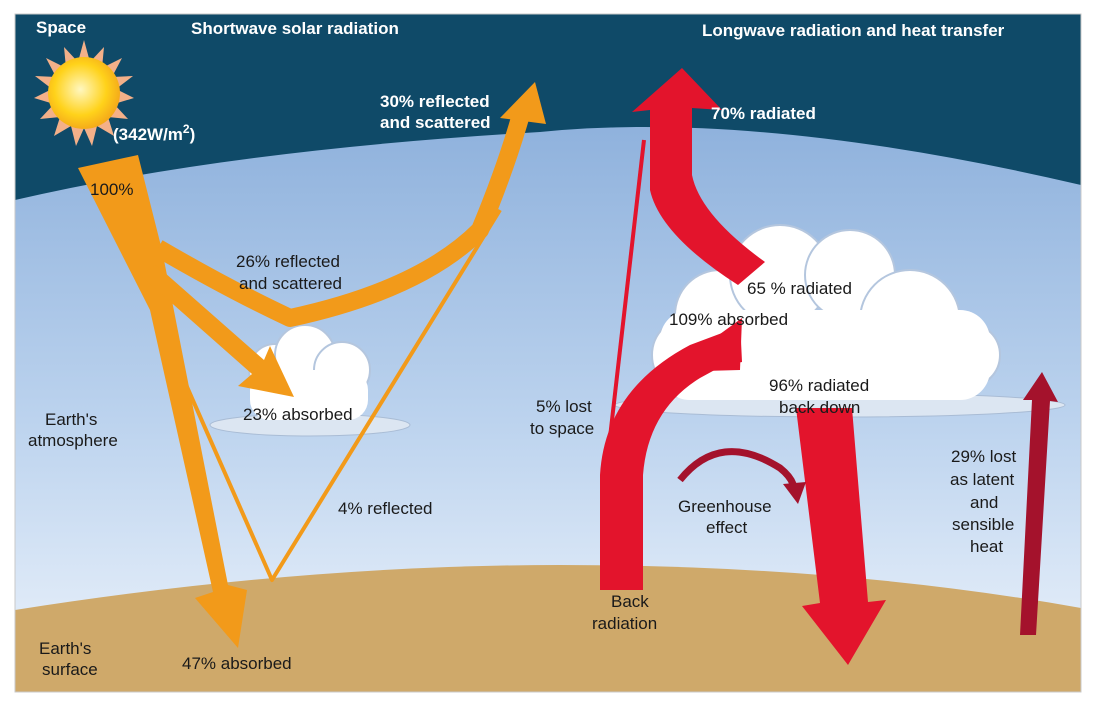 The width and height of the screenshot is (1100, 708). Describe the element at coordinates (71, 419) in the screenshot. I see `atmosphere-label-line1: Earth's` at that location.